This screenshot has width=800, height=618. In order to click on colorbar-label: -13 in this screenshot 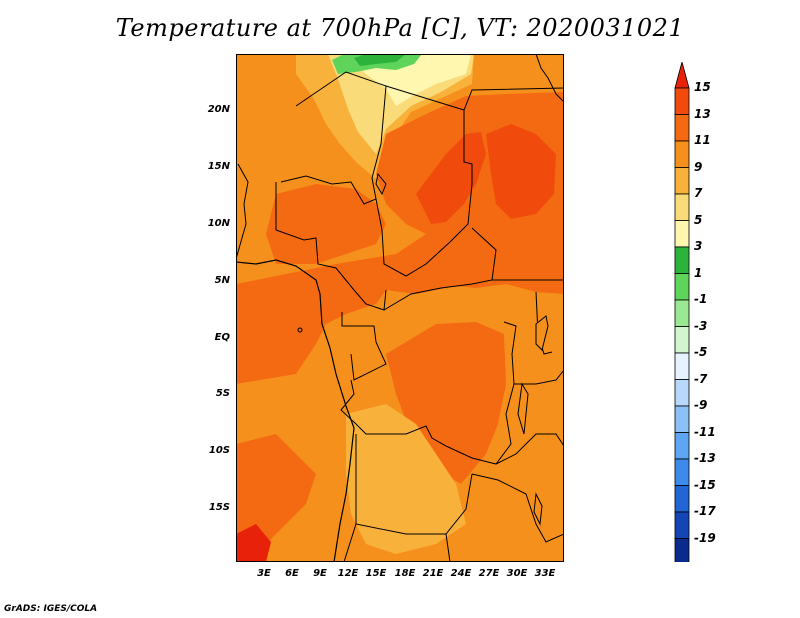, I will do `click(705, 458)`.